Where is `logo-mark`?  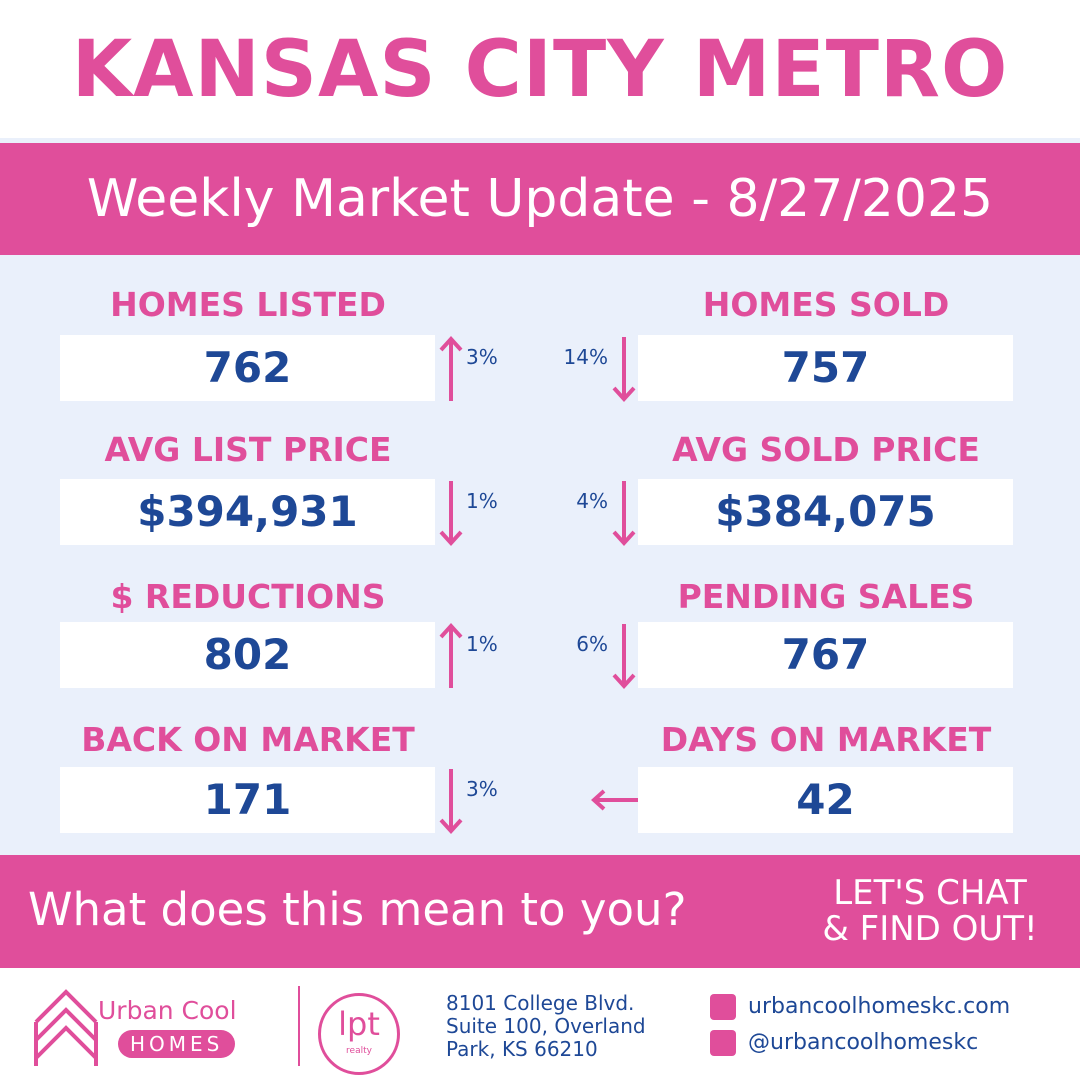
logo-mark is located at coordinates (66, 1027).